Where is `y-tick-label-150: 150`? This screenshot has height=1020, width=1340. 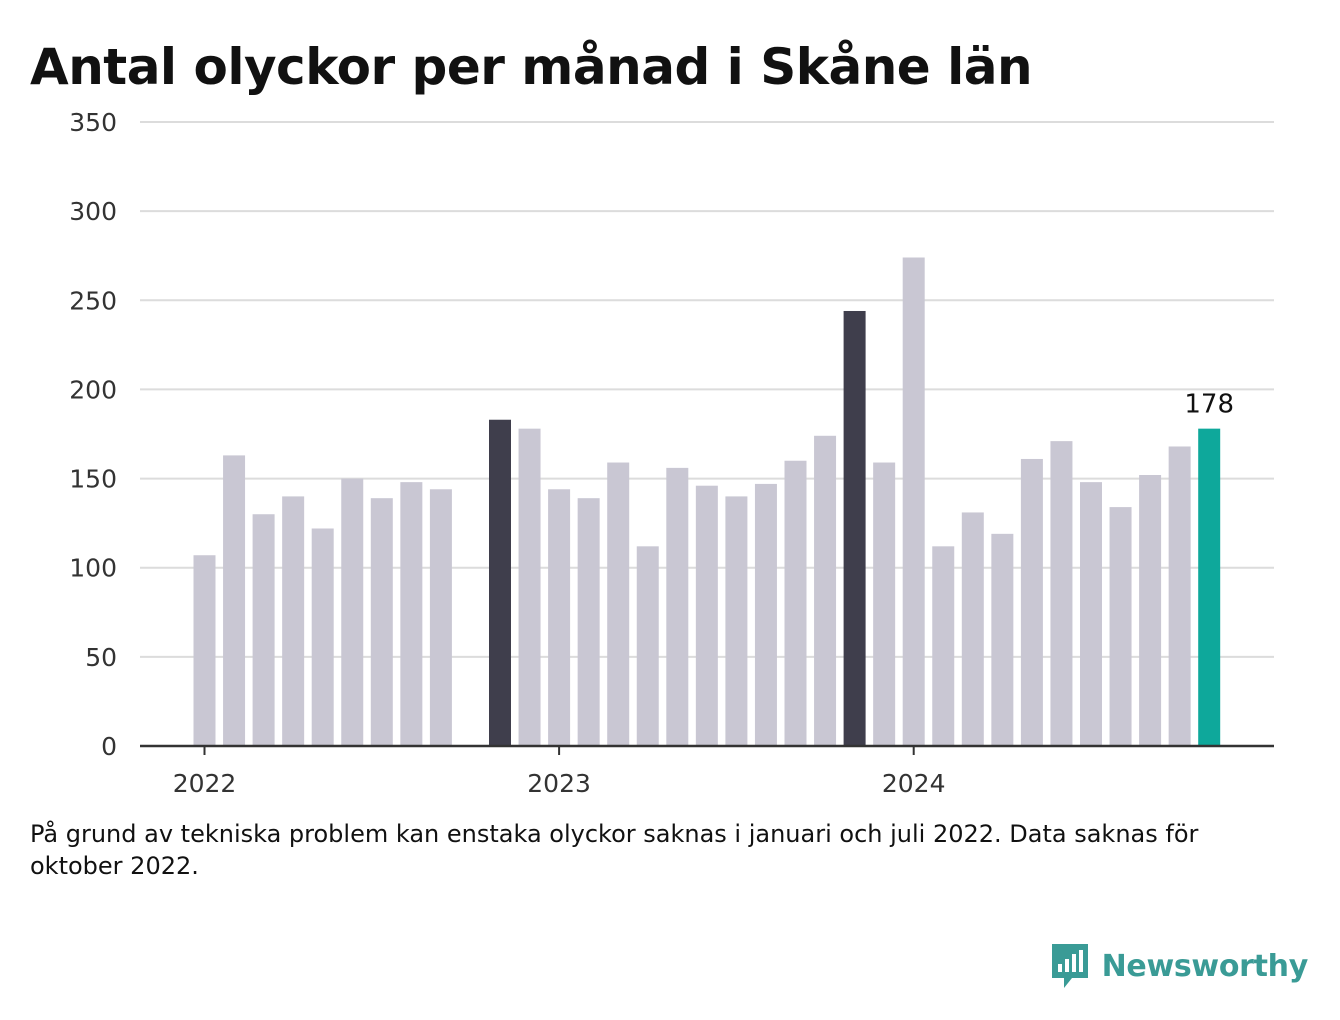 y-tick-label-150: 150 is located at coordinates (93, 479).